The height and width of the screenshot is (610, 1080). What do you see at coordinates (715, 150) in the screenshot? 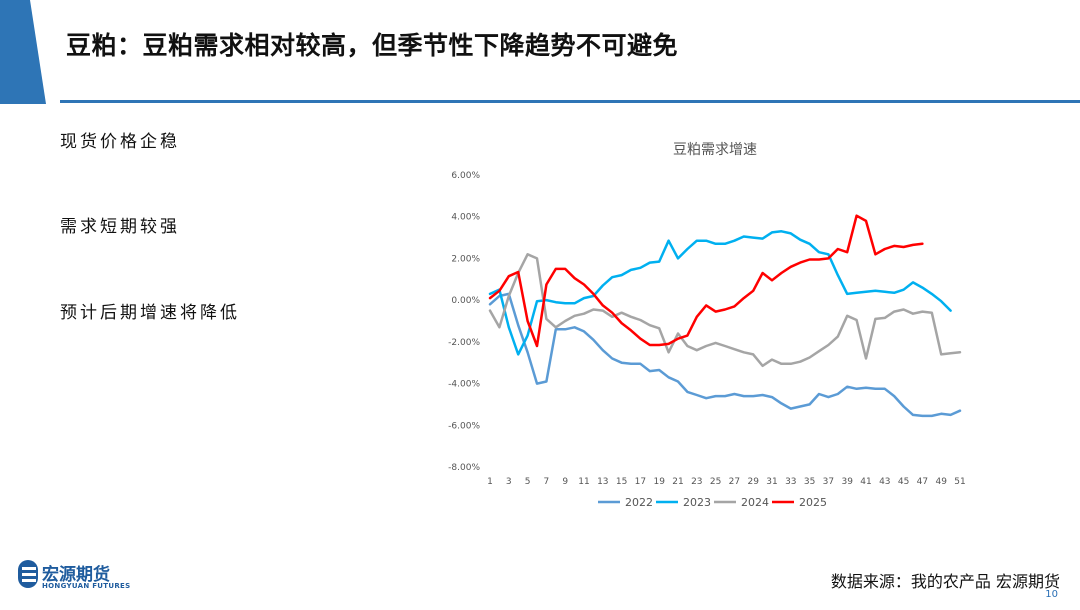
I see `chart-title: 豆粕需求增速` at bounding box center [715, 150].